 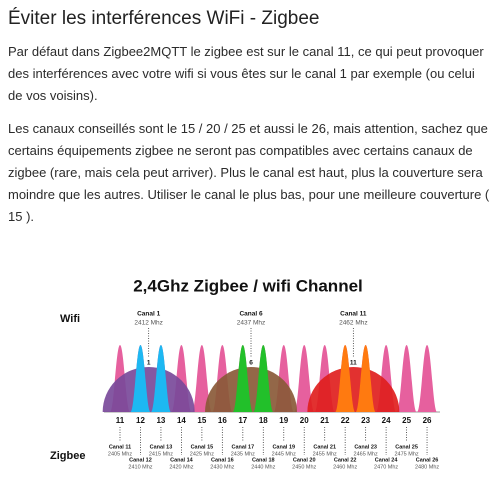 I want to click on zigbee-channel-name: Canal 24, so click(x=387, y=460).